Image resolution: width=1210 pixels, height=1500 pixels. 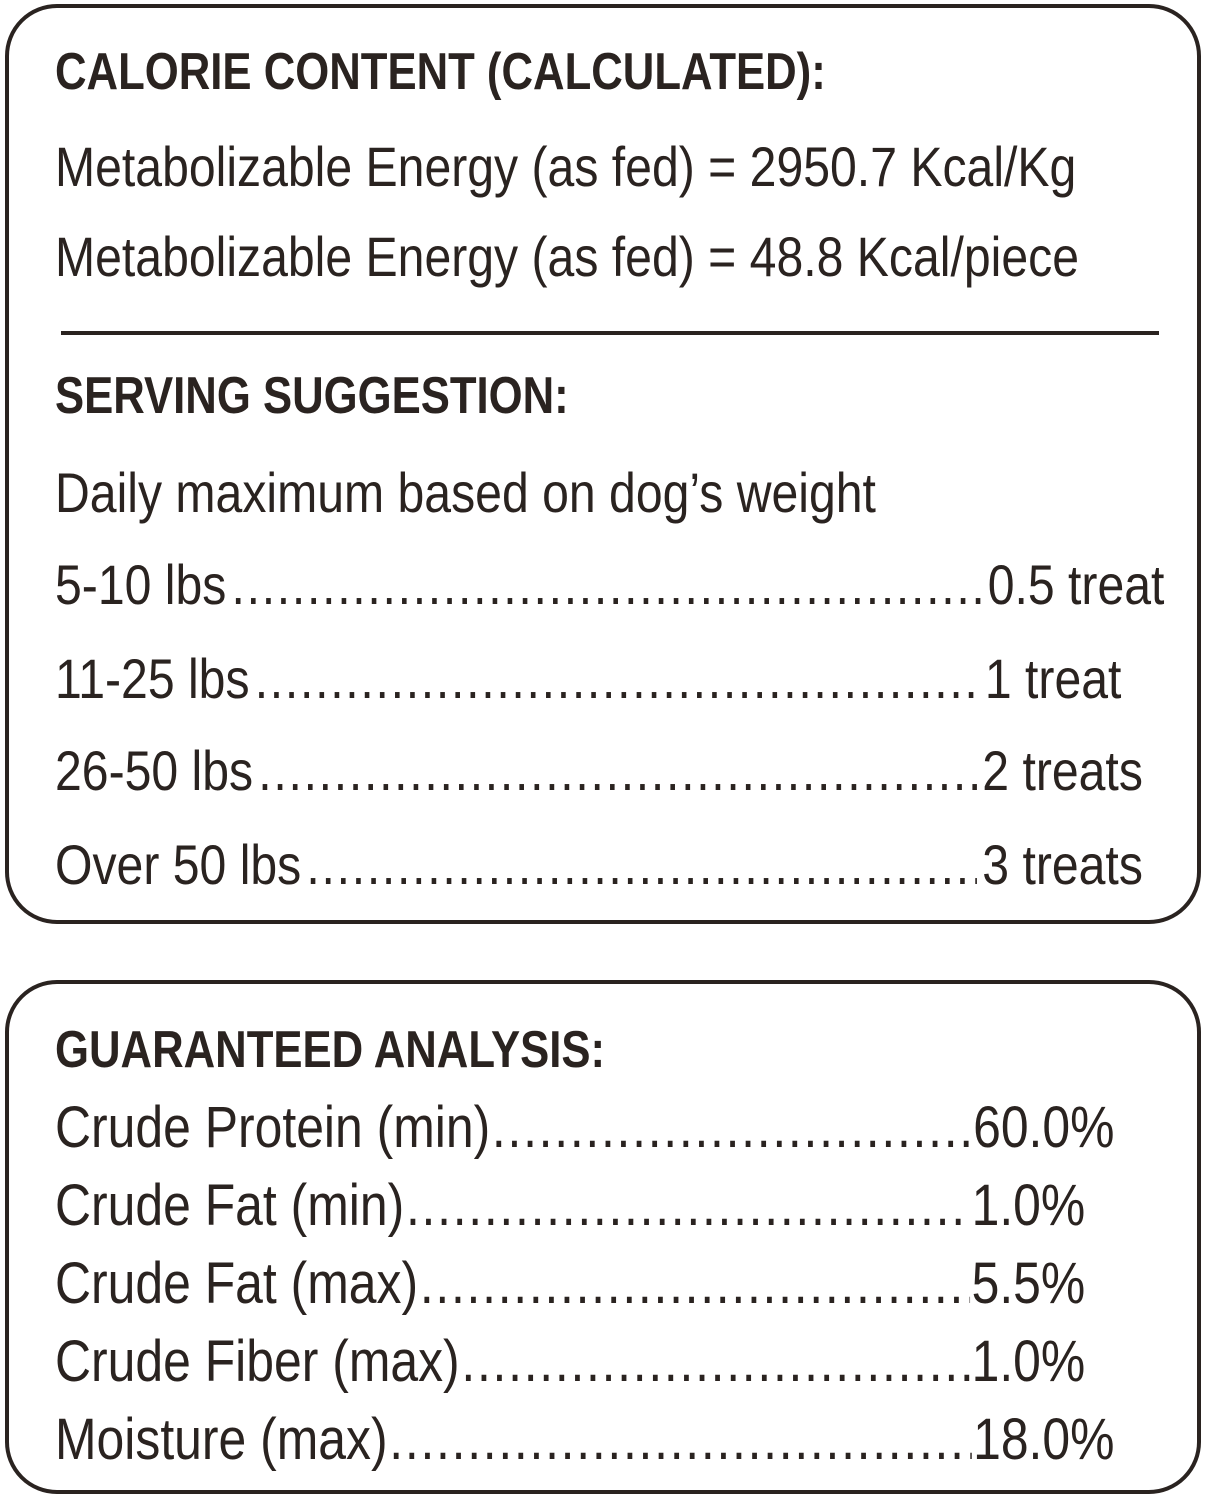 I want to click on serving-weight-label: 26-50 lbs, so click(x=154, y=770).